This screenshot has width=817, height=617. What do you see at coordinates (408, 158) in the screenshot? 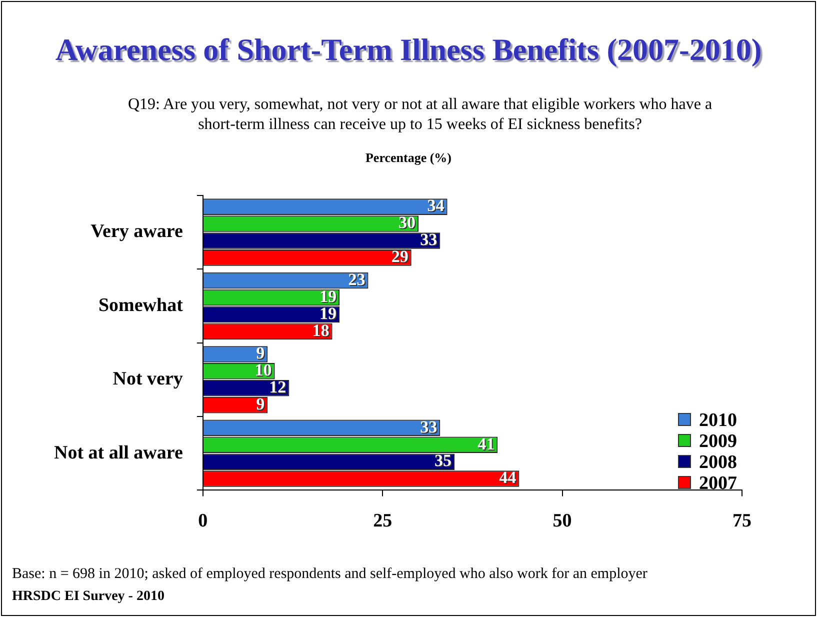
I see `x-axis-title: Percentage (%)` at bounding box center [408, 158].